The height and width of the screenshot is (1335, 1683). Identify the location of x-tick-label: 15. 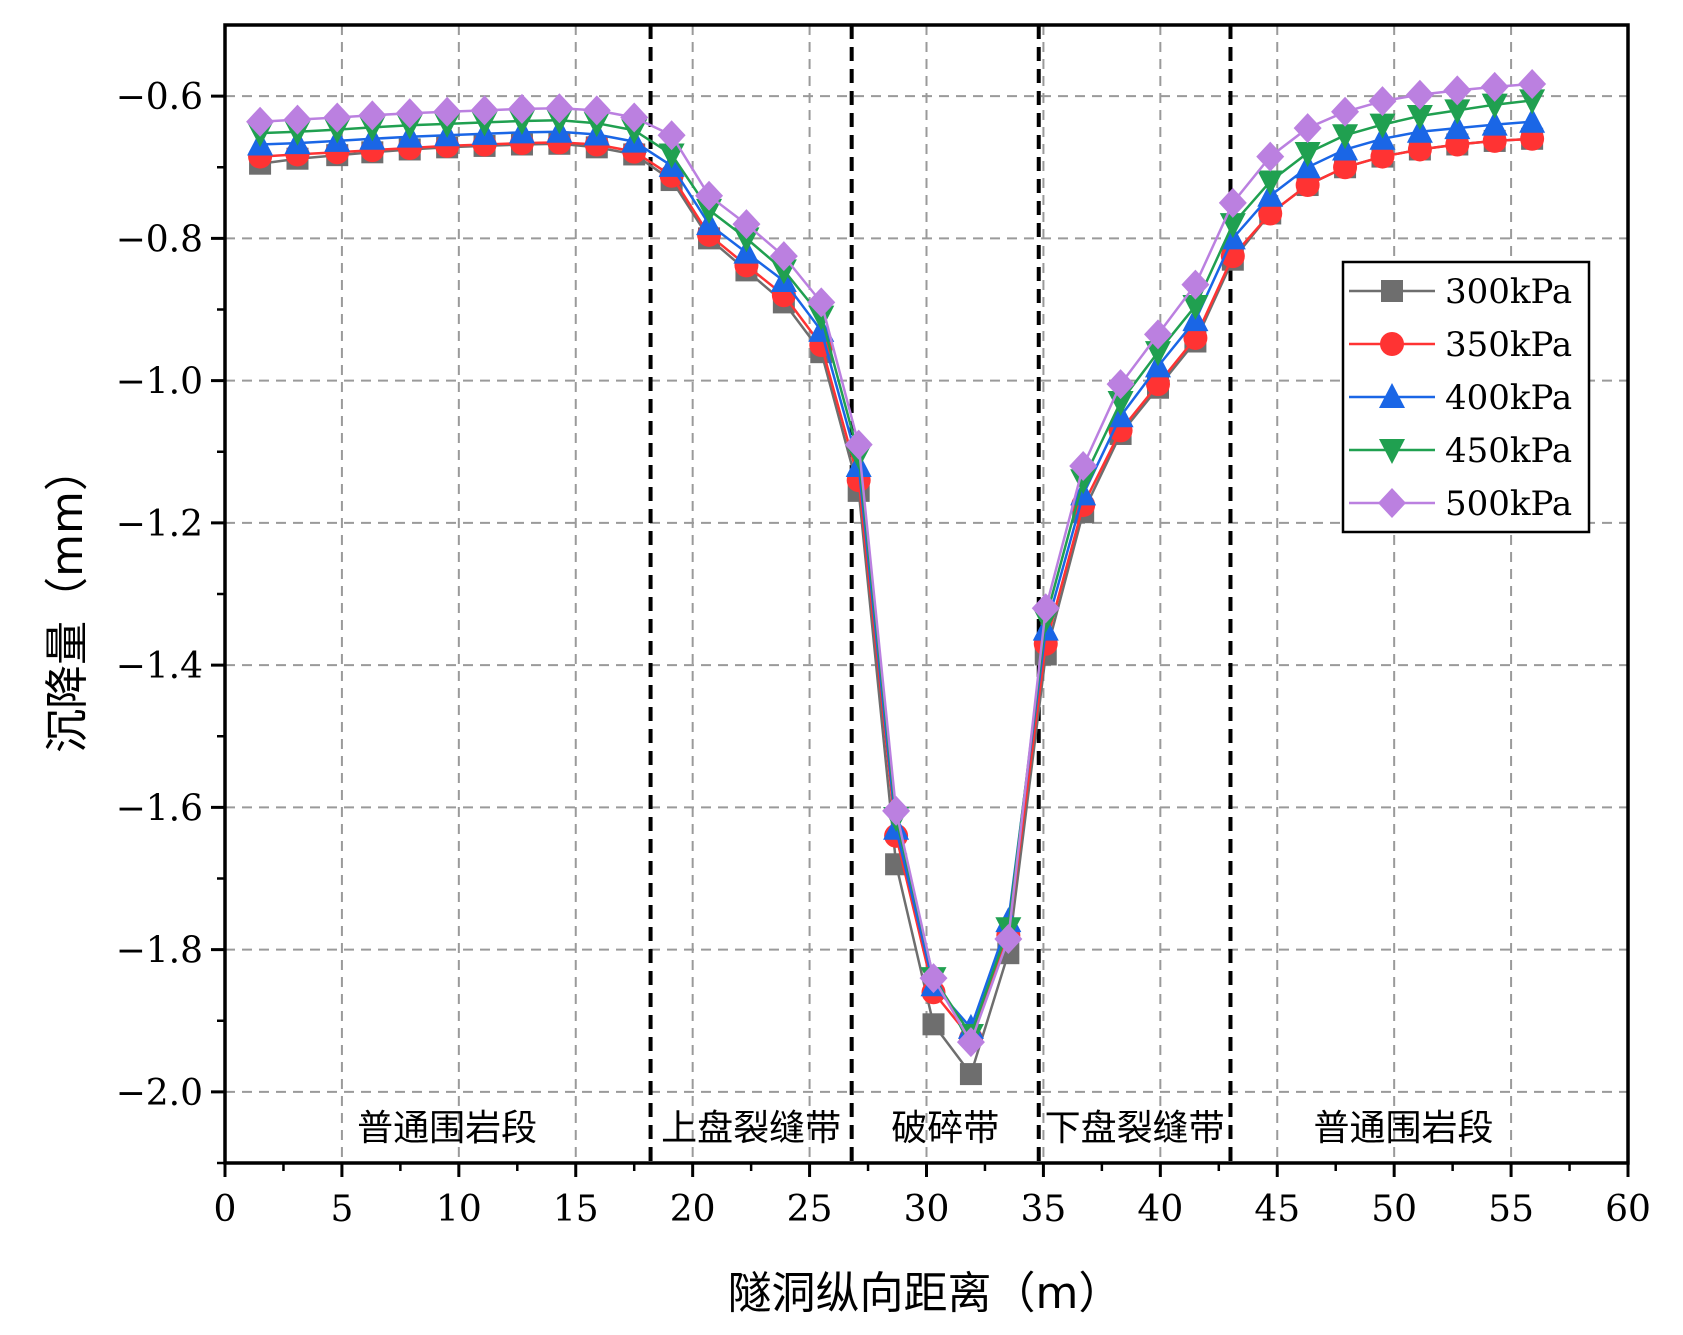
(576, 1209).